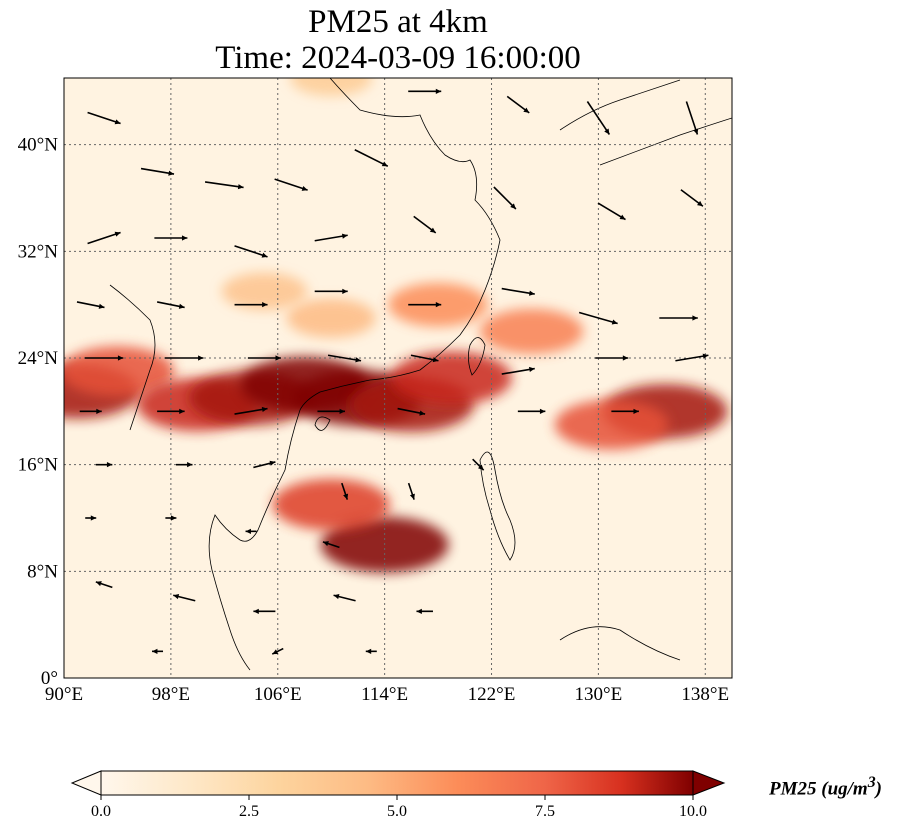 Image resolution: width=905 pixels, height=836 pixels. I want to click on coastline-bay-bengal, so click(132, 357).